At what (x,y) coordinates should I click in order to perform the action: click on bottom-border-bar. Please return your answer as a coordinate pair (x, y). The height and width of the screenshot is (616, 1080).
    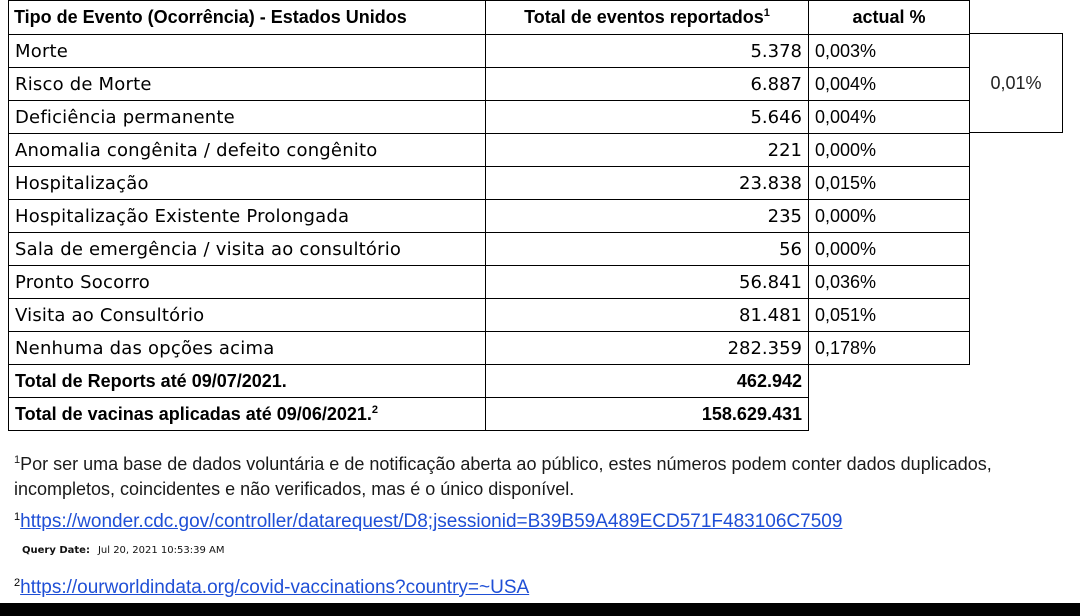
    Looking at the image, I should click on (540, 609).